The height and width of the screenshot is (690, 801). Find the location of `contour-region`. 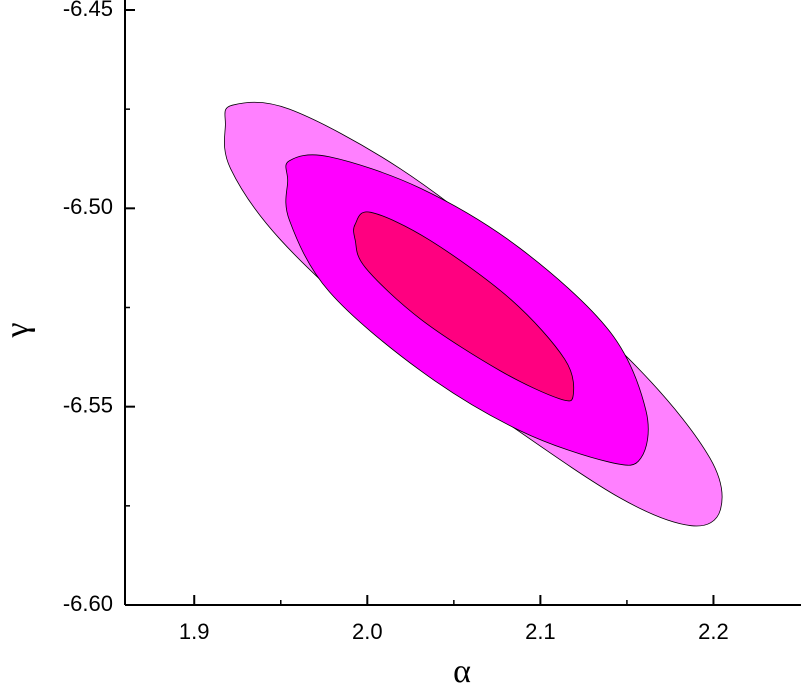

contour-region is located at coordinates (464, 306).